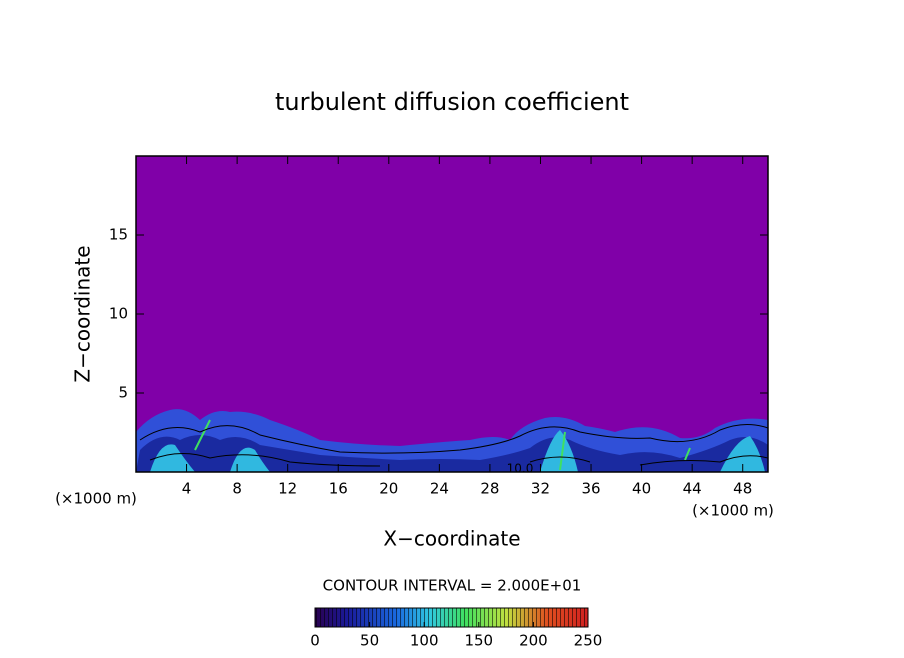 The image size is (904, 658). I want to click on x-tick-label: 28, so click(489, 489).